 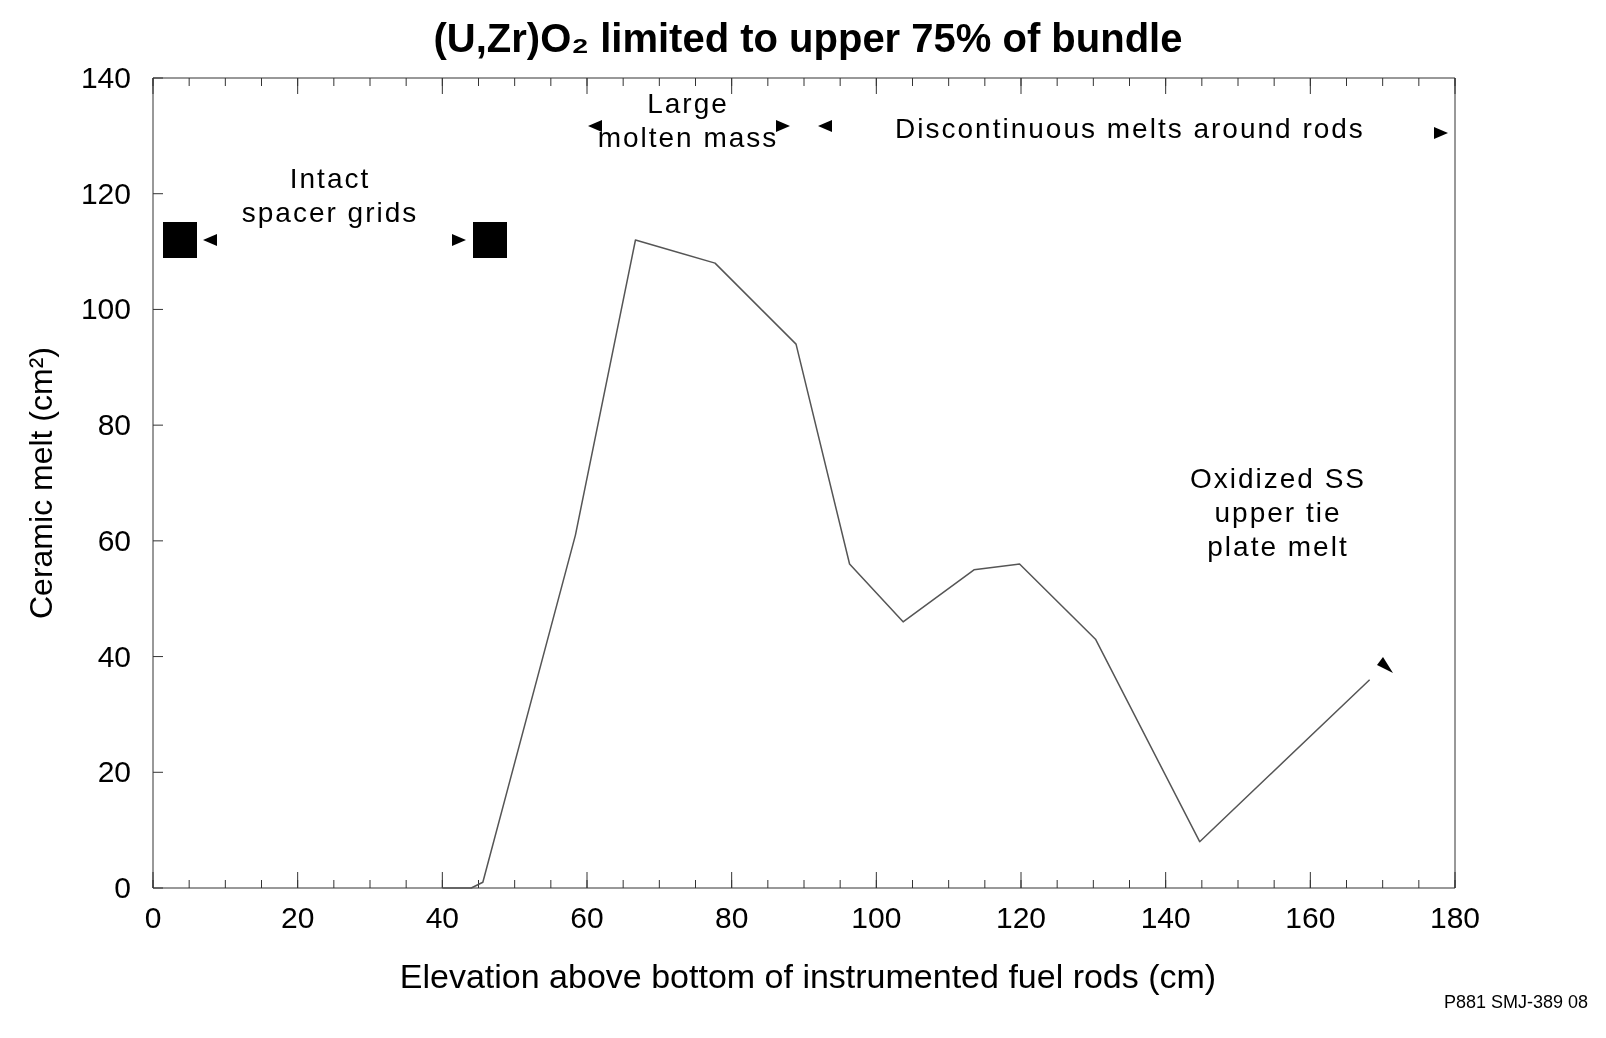 I want to click on y-tick-label: 60, so click(x=114, y=540).